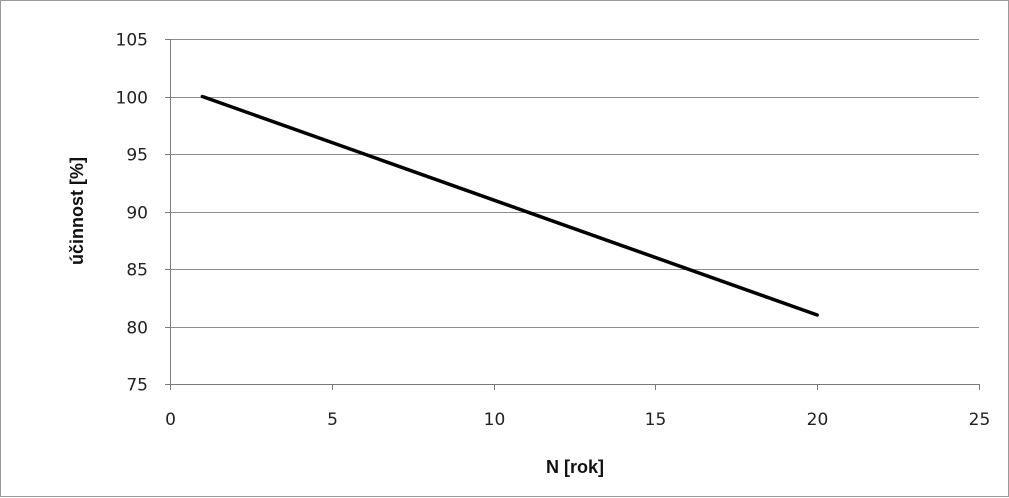 The height and width of the screenshot is (498, 1009). Describe the element at coordinates (170, 420) in the screenshot. I see `x-tick-label-0: 0` at that location.